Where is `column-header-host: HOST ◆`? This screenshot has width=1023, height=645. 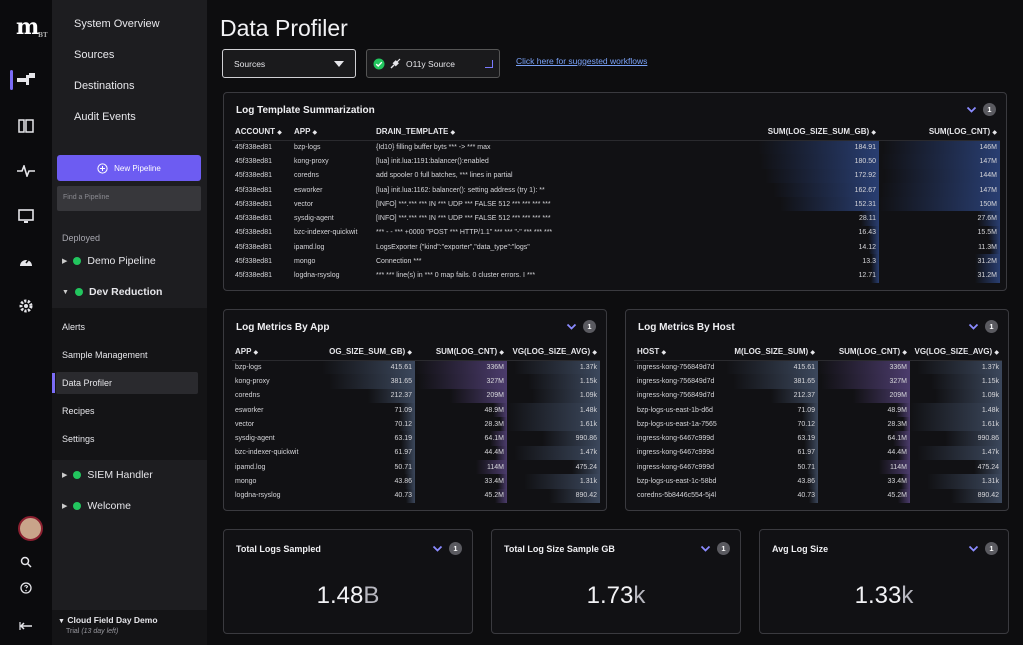 column-header-host: HOST ◆ is located at coordinates (680, 352).